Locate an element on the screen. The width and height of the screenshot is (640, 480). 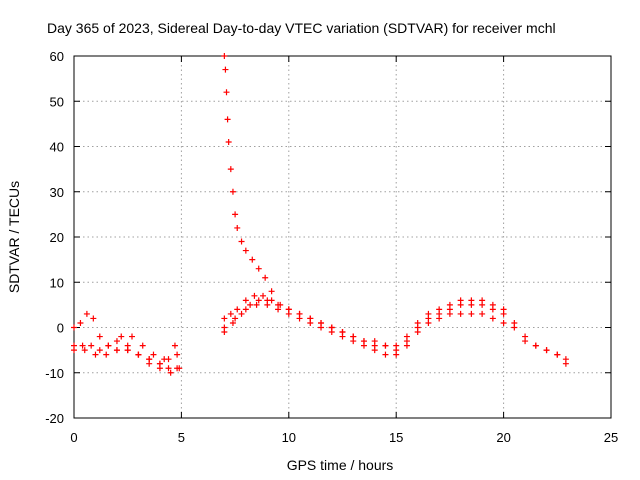
y-tick-label: 10 is located at coordinates (57, 282).